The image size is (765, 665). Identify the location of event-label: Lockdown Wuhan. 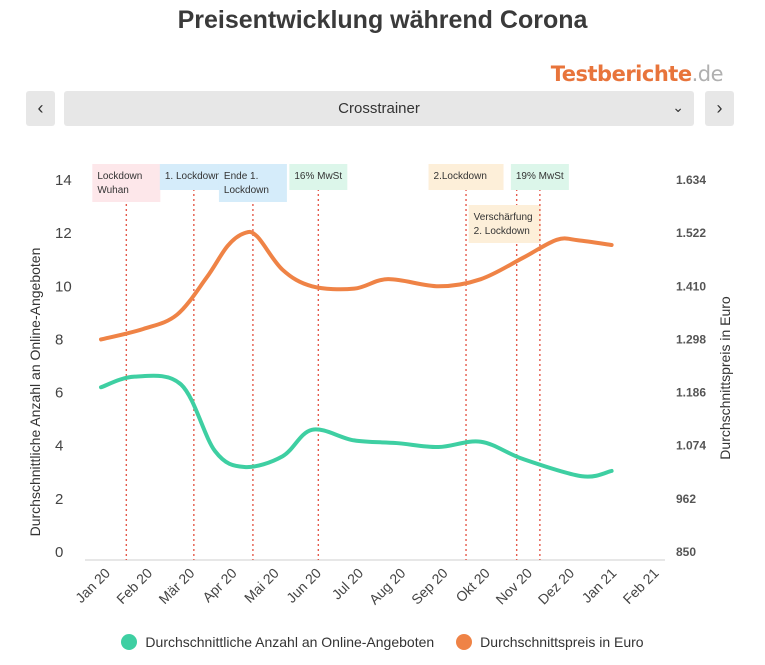
(119, 183).